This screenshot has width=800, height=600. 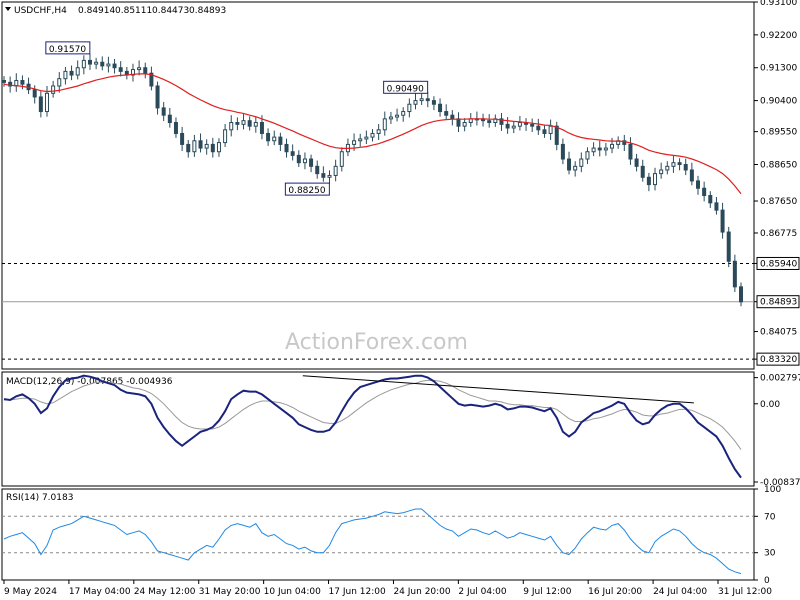 What do you see at coordinates (230, 592) in the screenshot?
I see `x-tick-label: 31 May 20:00` at bounding box center [230, 592].